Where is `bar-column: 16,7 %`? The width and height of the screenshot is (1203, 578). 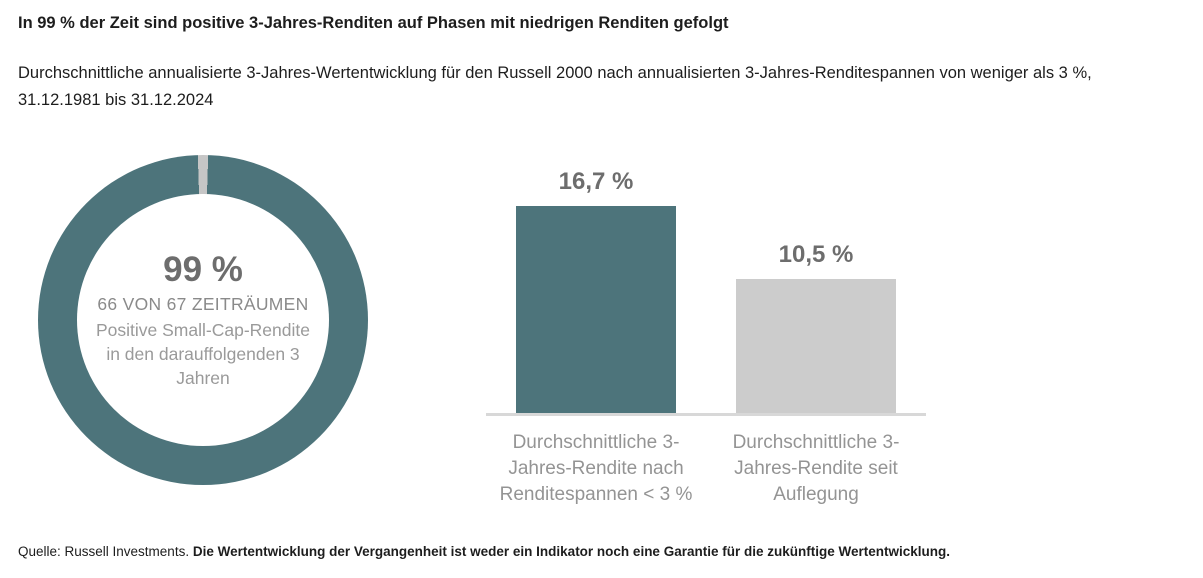 bar-column: 16,7 % is located at coordinates (596, 290).